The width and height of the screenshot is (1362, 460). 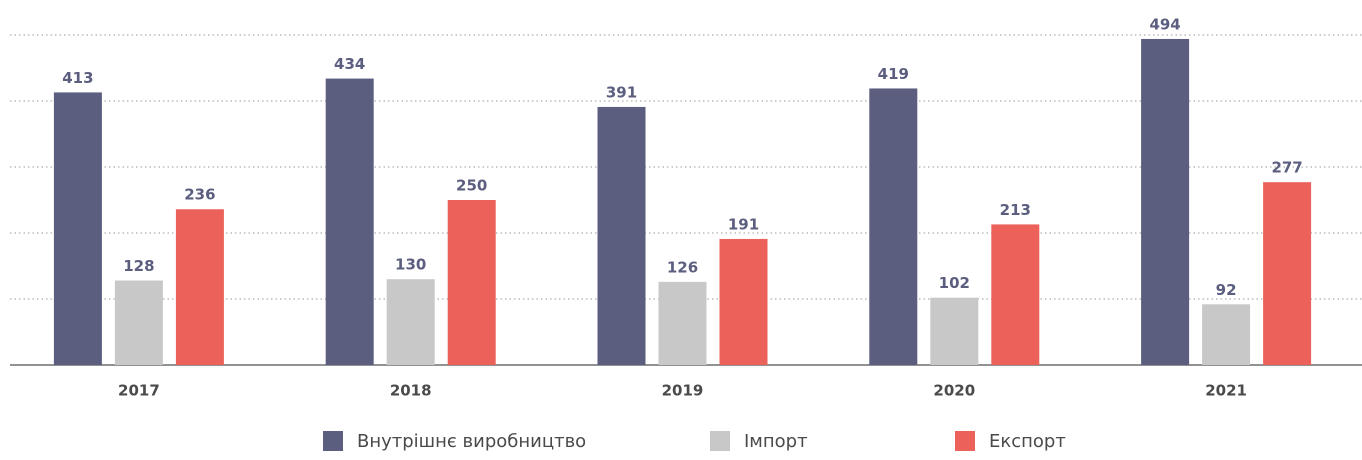 I want to click on value-label: 494, so click(x=1164, y=24).